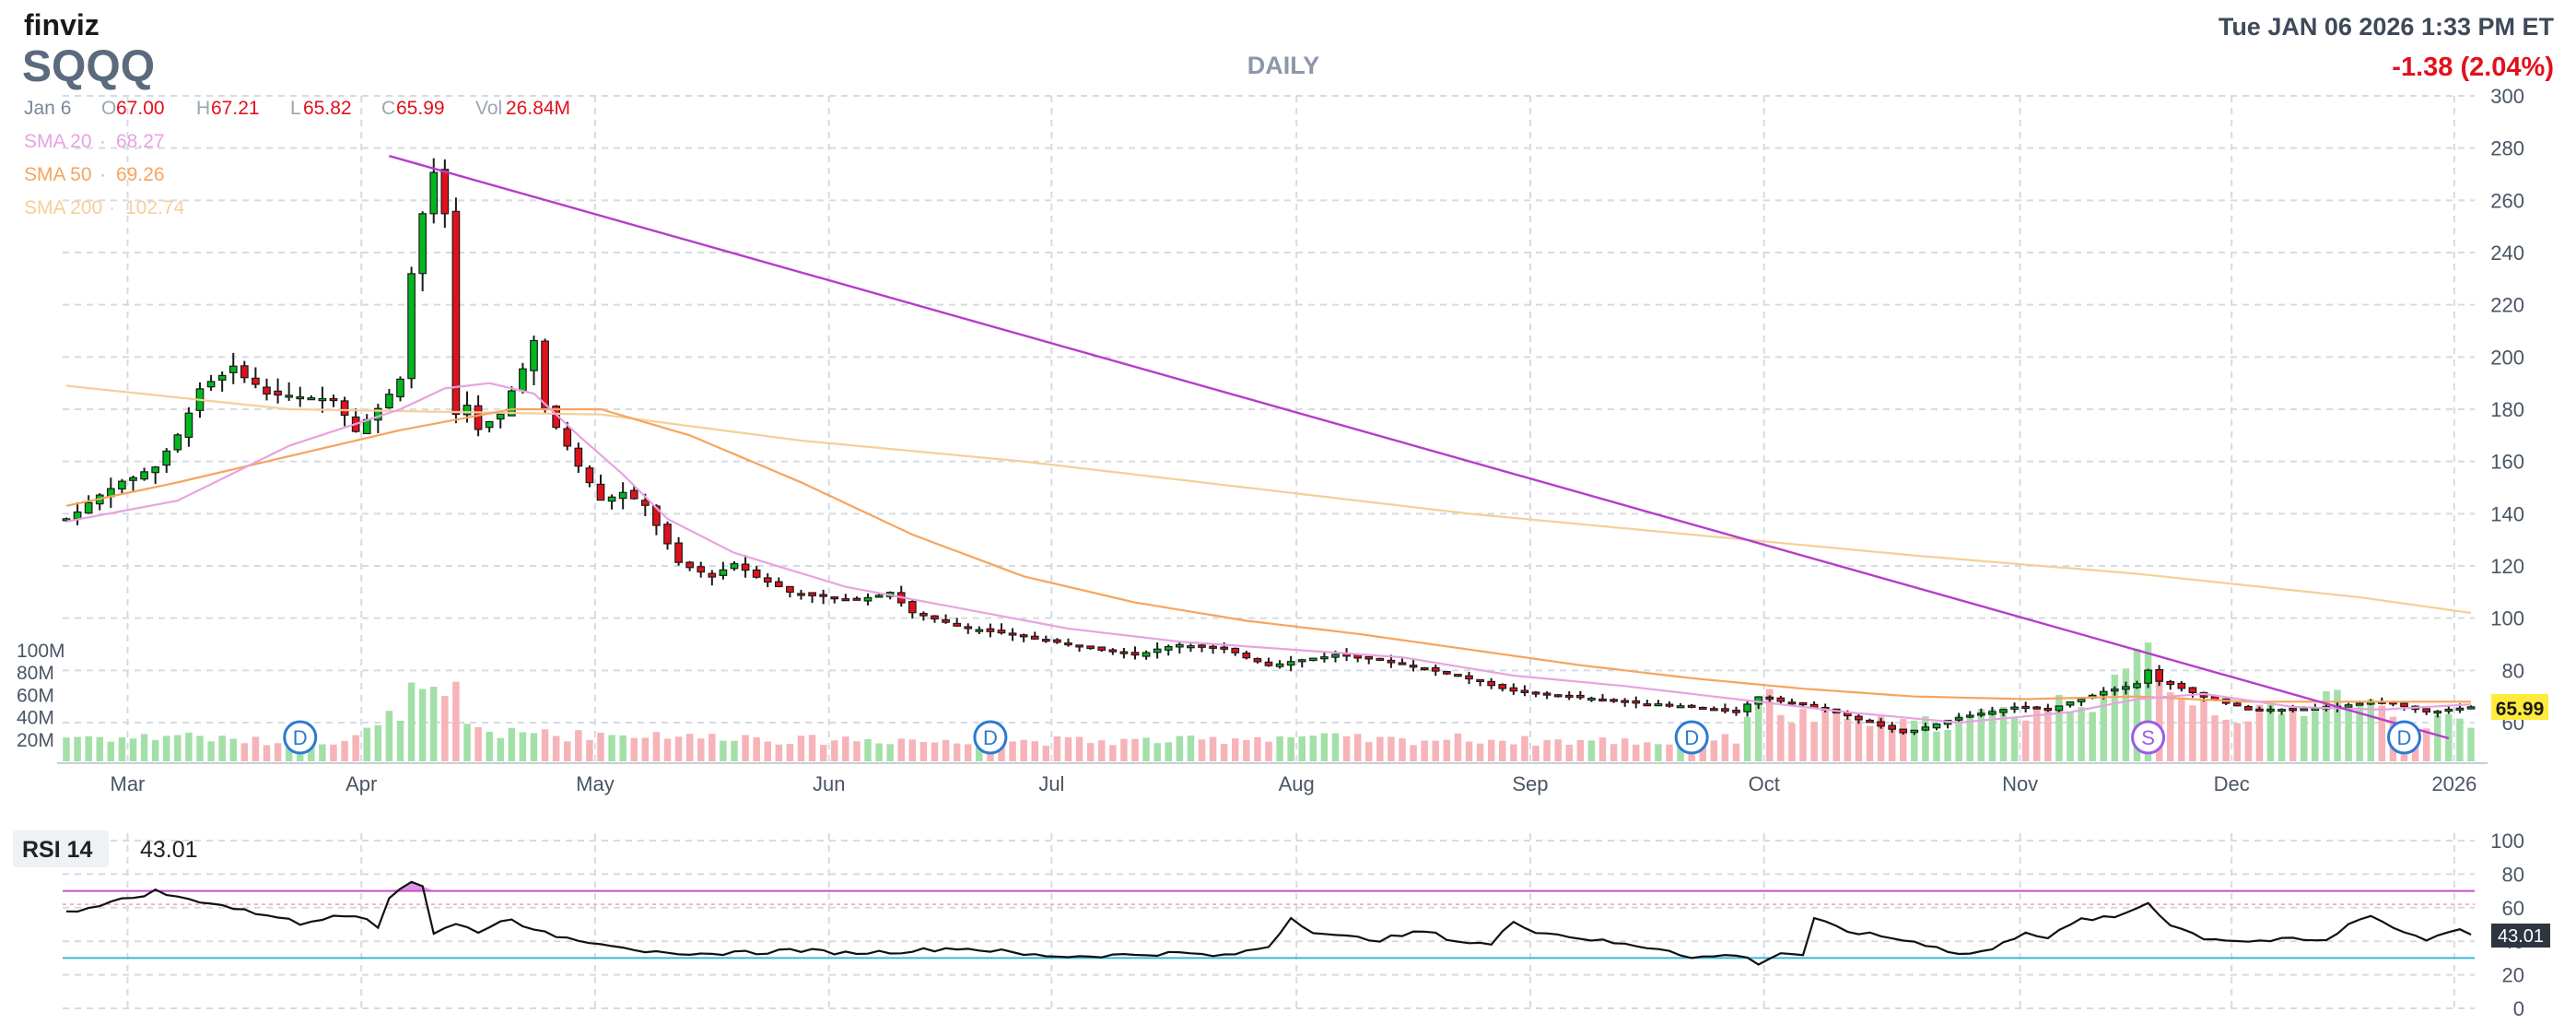  What do you see at coordinates (2148, 738) in the screenshot?
I see `split-marker` at bounding box center [2148, 738].